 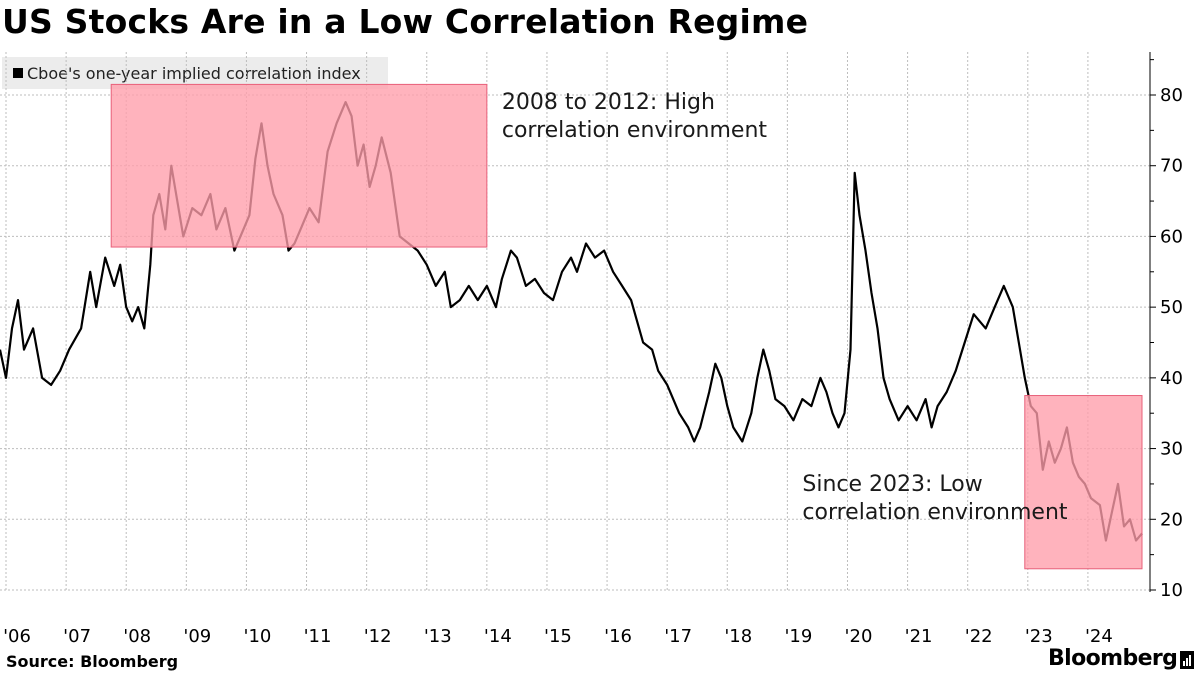 I want to click on bloomberg-terminal-icon, so click(x=1187, y=660).